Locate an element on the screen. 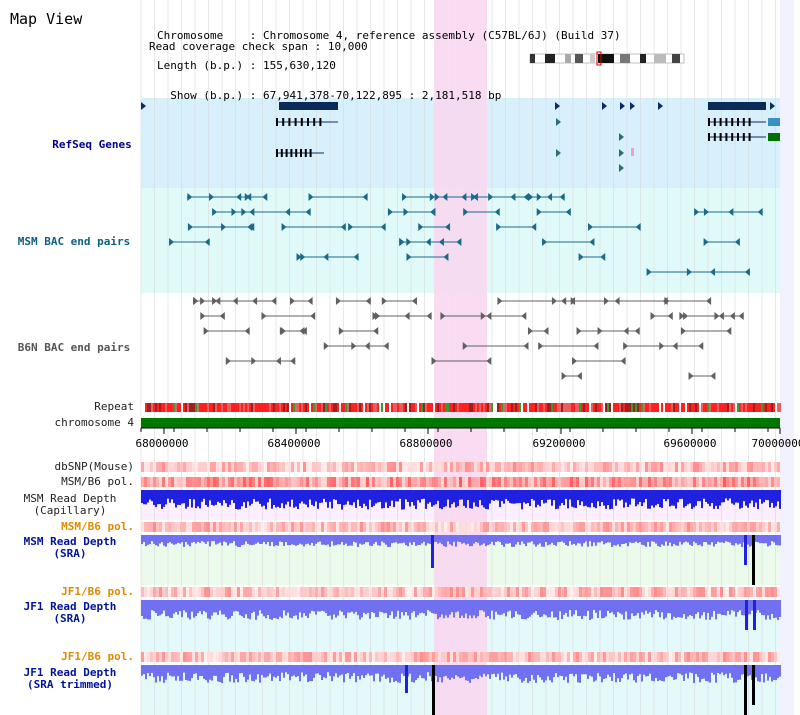 The width and height of the screenshot is (800, 715). gene-block is located at coordinates (774, 137).